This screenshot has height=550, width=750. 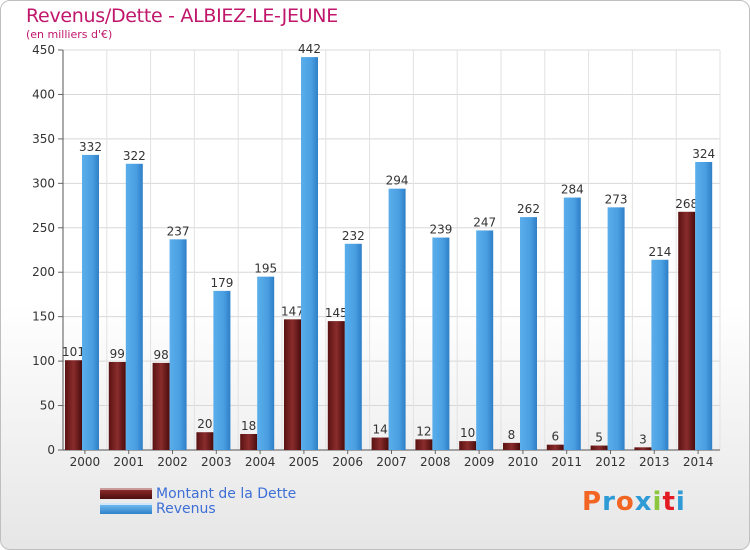 What do you see at coordinates (309, 49) in the screenshot?
I see `data-label-revenus: 442` at bounding box center [309, 49].